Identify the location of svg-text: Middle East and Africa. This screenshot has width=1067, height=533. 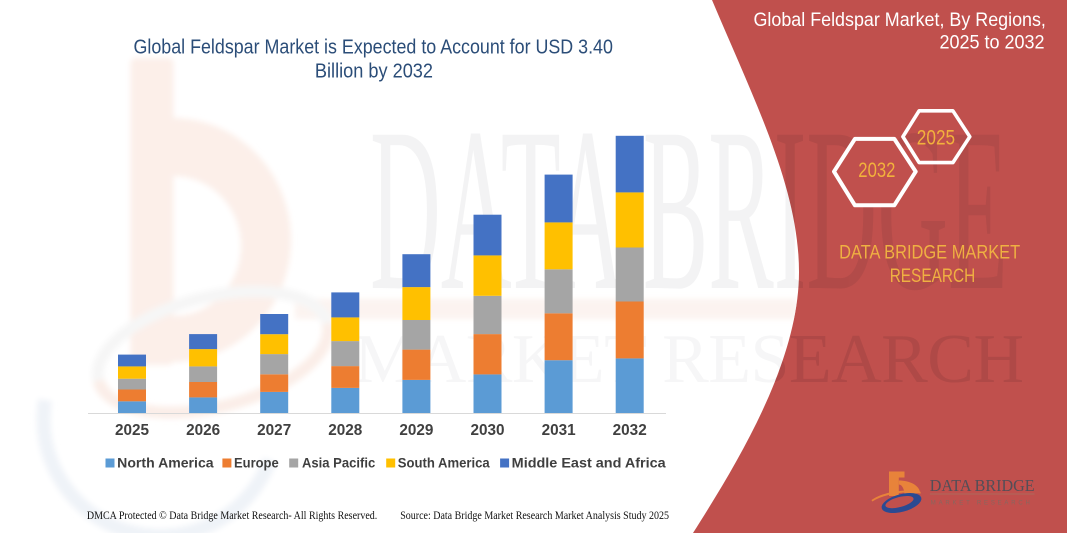
(589, 463).